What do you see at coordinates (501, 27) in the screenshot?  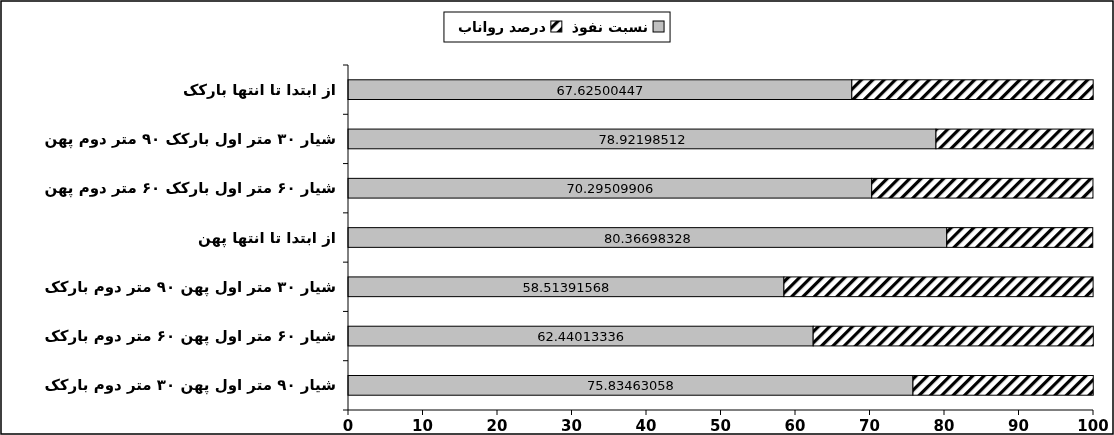 I see `legend-label: درصد رواناب` at bounding box center [501, 27].